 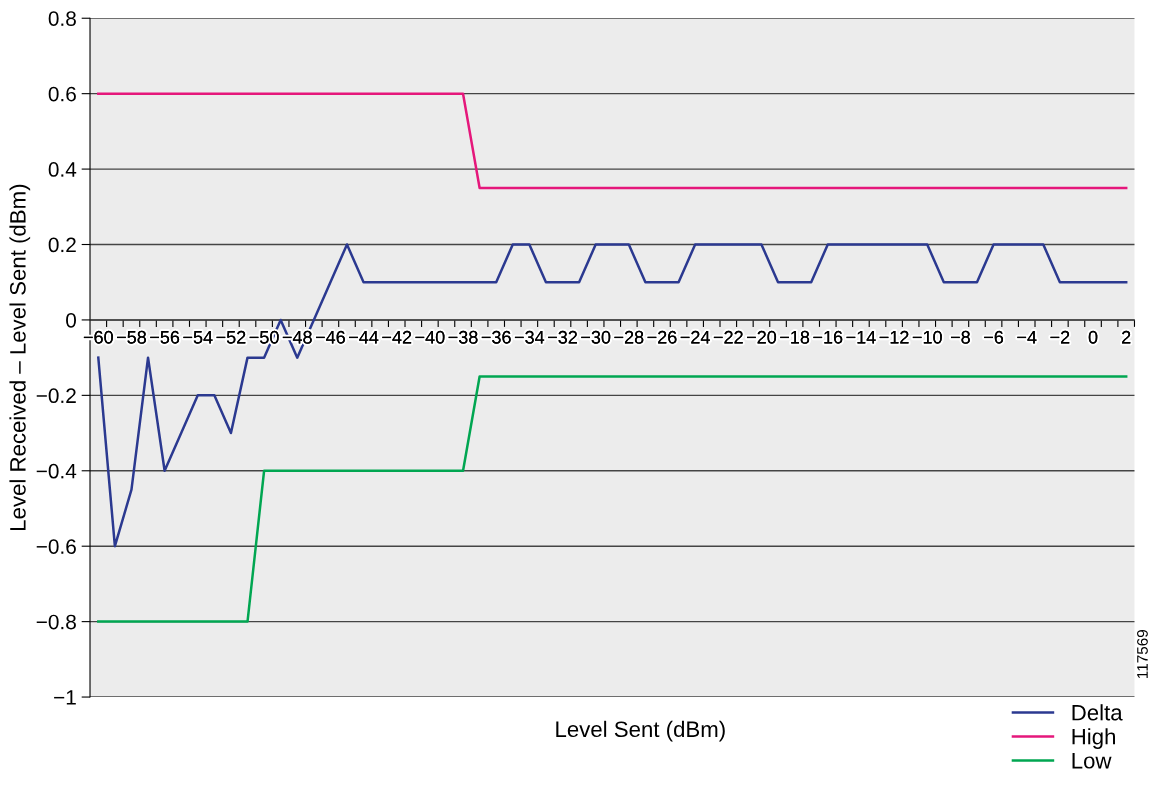 I want to click on x-tick-label: −40, so click(x=430, y=337).